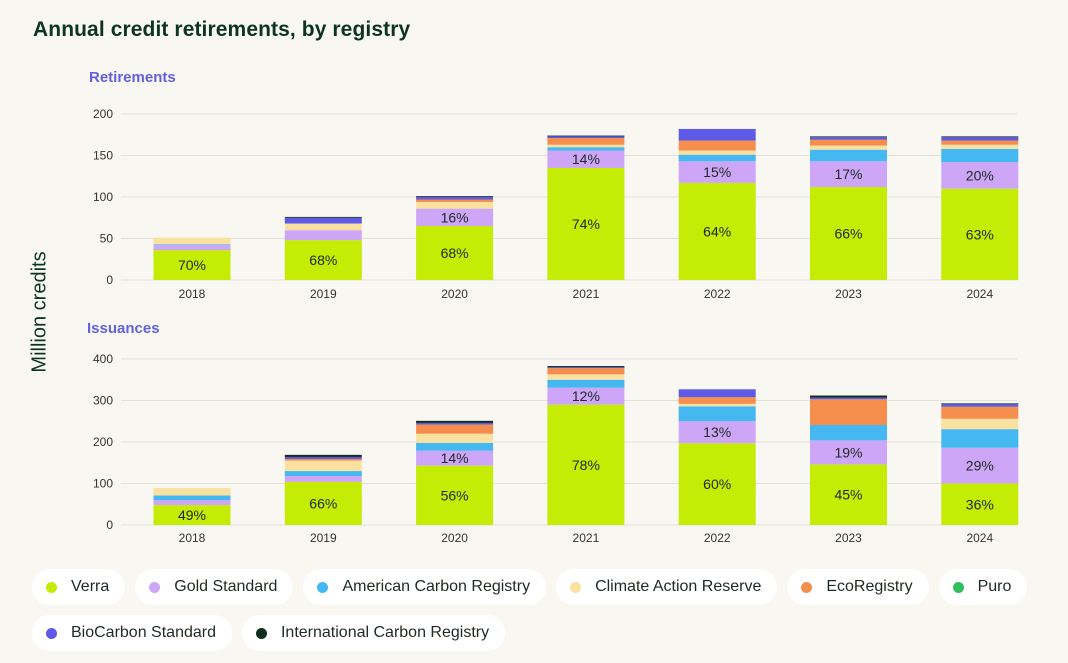 The width and height of the screenshot is (1068, 663). Describe the element at coordinates (373, 633) in the screenshot. I see `legend-item: International Carbon Registry` at that location.